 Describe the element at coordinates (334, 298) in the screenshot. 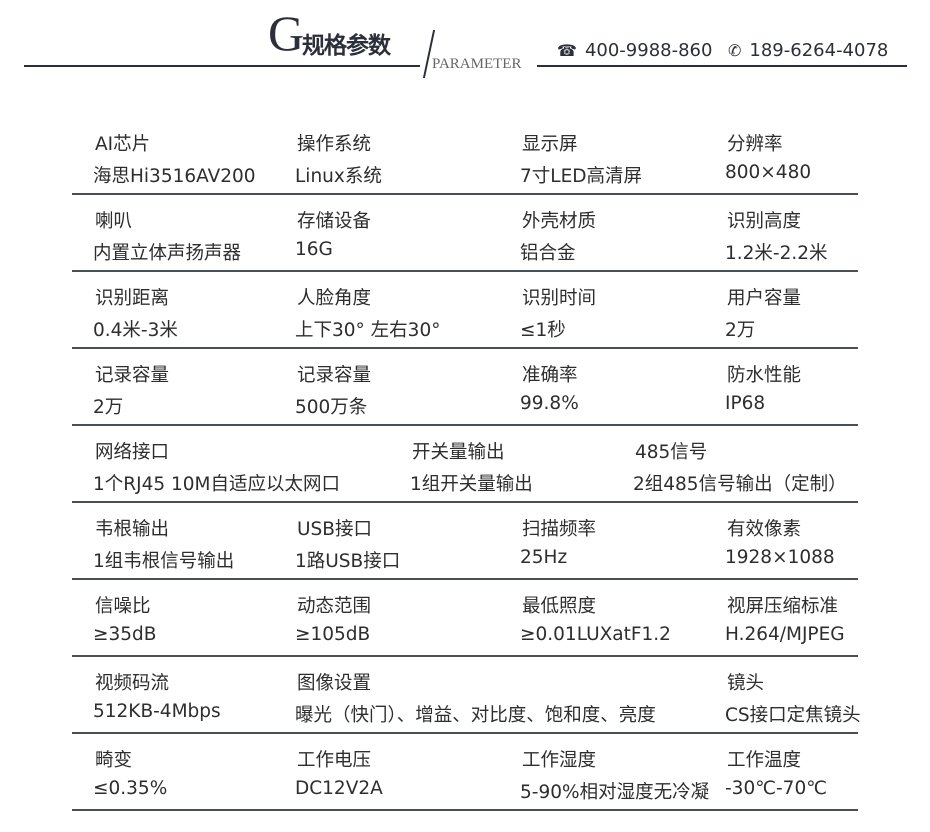

I see `spec-label: 人脸角度` at that location.